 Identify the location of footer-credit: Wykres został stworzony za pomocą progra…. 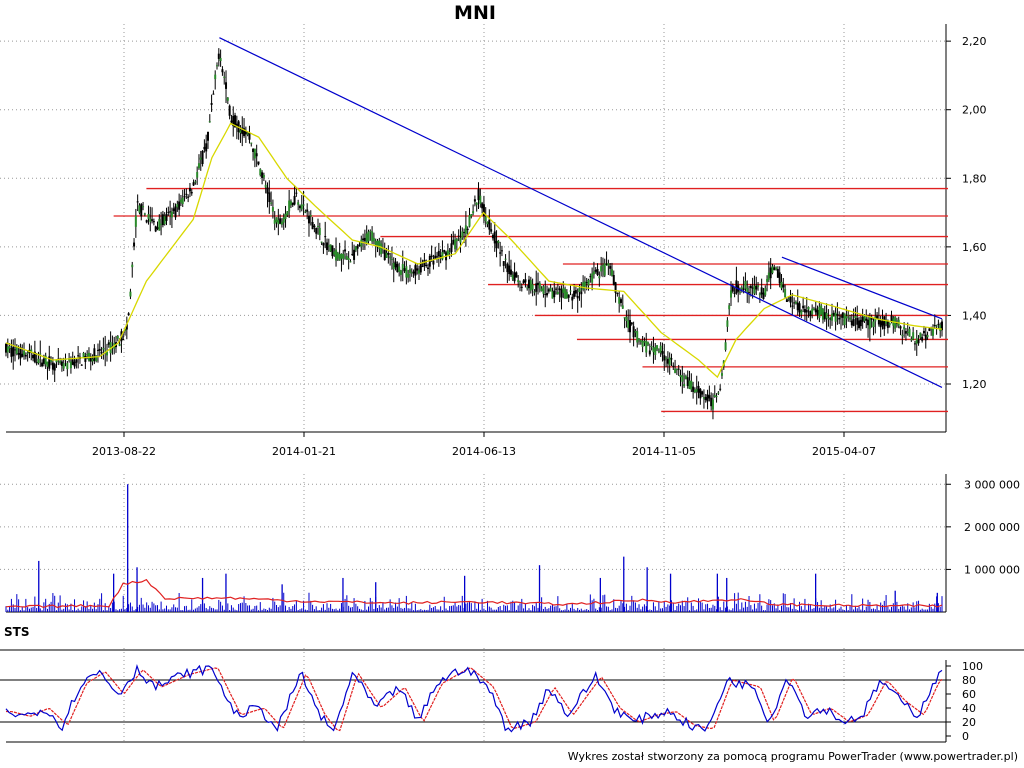
(792, 756).